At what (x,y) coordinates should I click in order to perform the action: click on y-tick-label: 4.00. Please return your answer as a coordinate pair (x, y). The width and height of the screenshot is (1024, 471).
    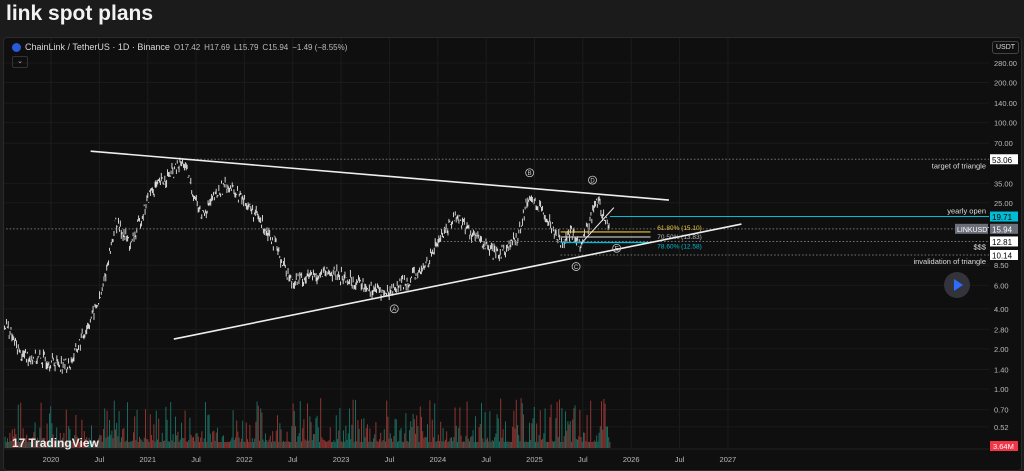
    Looking at the image, I should click on (1001, 309).